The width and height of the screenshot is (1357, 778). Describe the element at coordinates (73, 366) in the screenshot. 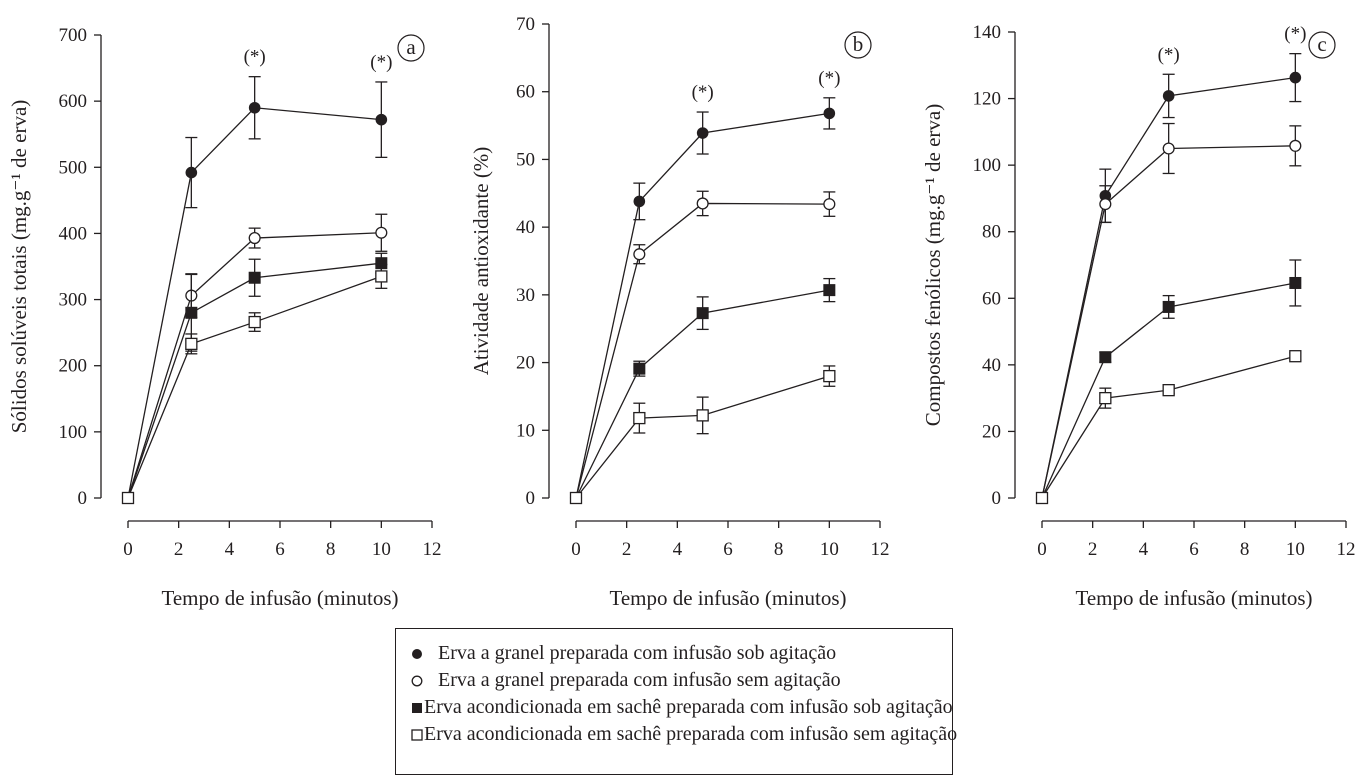

I see `y-tick-label: 200` at that location.